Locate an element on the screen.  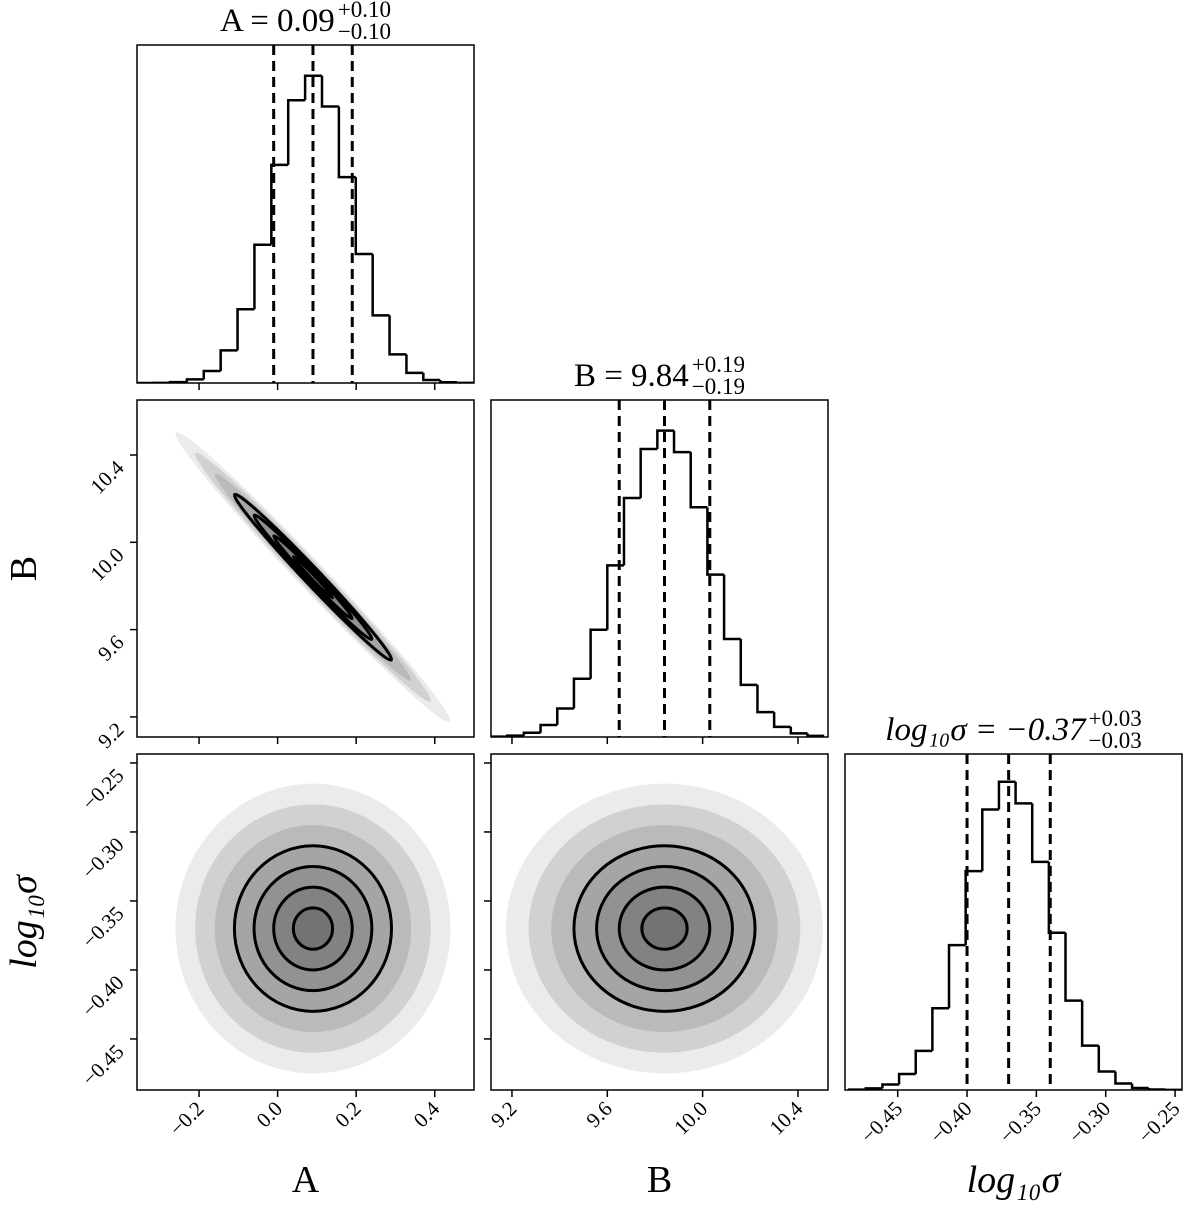
panel-title: A = 0.09 is located at coordinates (277, 21).